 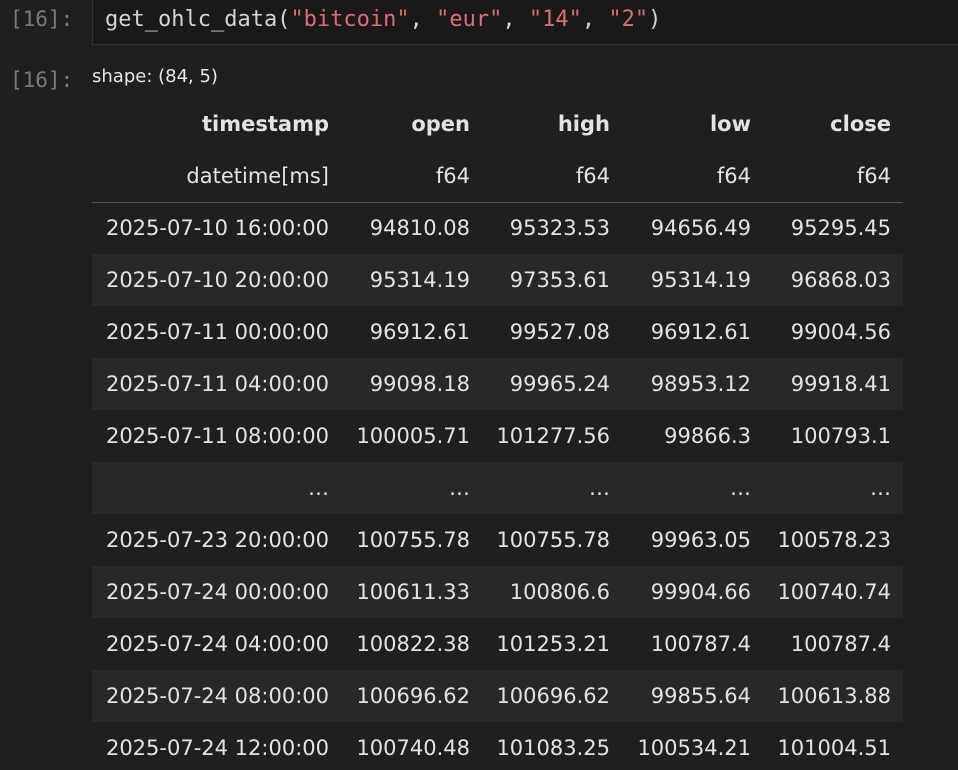 I want to click on table-cell: 98953.12, so click(x=692, y=384).